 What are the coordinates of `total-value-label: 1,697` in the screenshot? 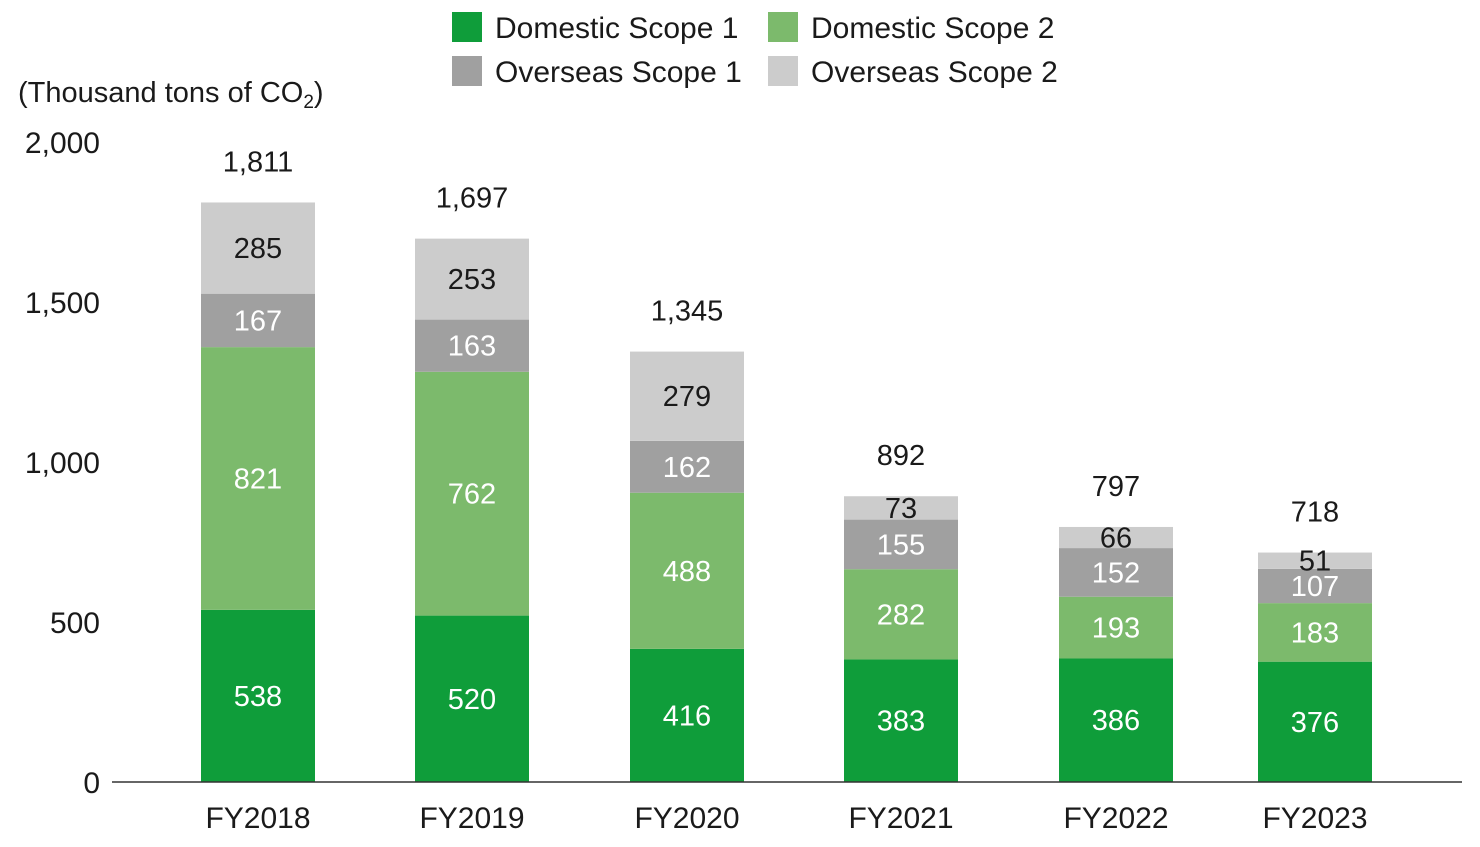 It's located at (472, 199).